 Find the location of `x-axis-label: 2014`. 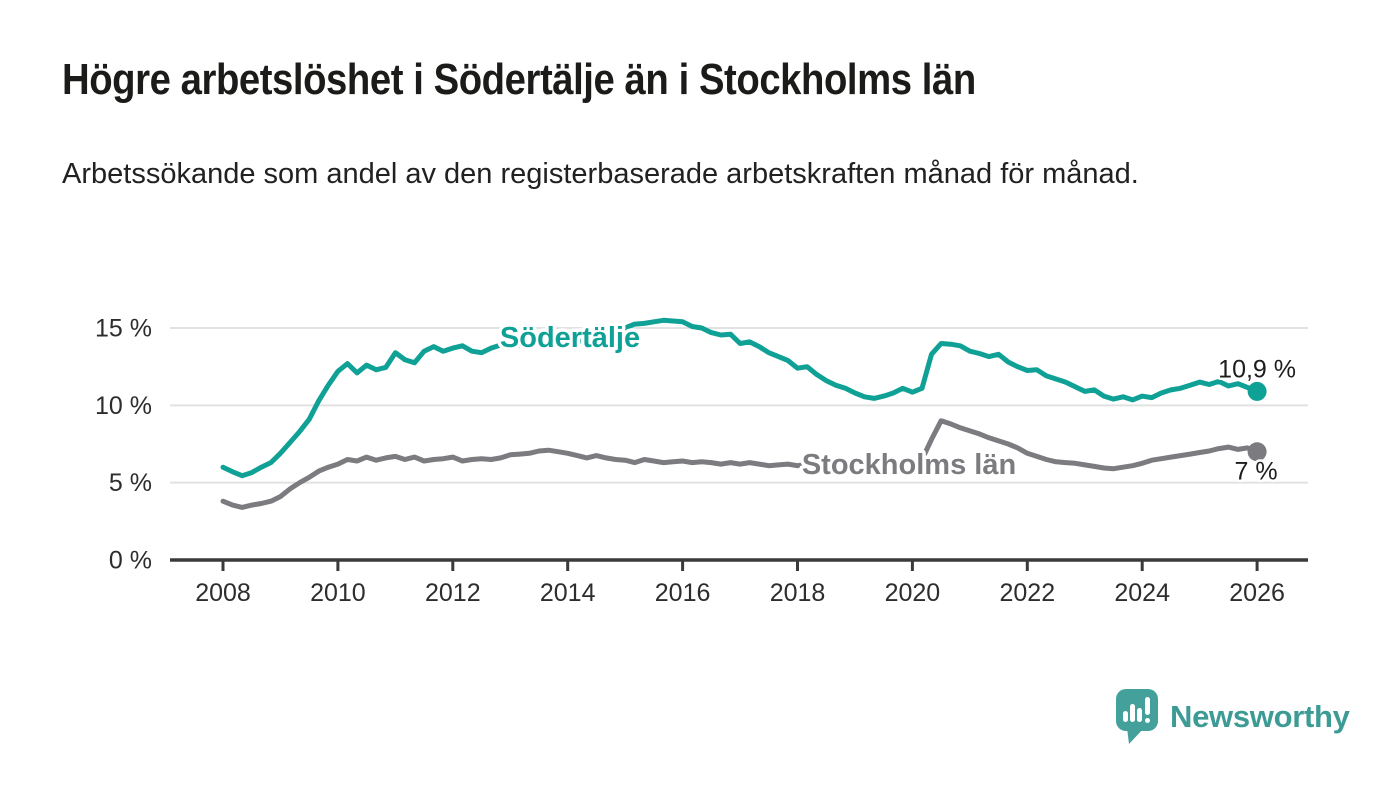

x-axis-label: 2014 is located at coordinates (568, 593).